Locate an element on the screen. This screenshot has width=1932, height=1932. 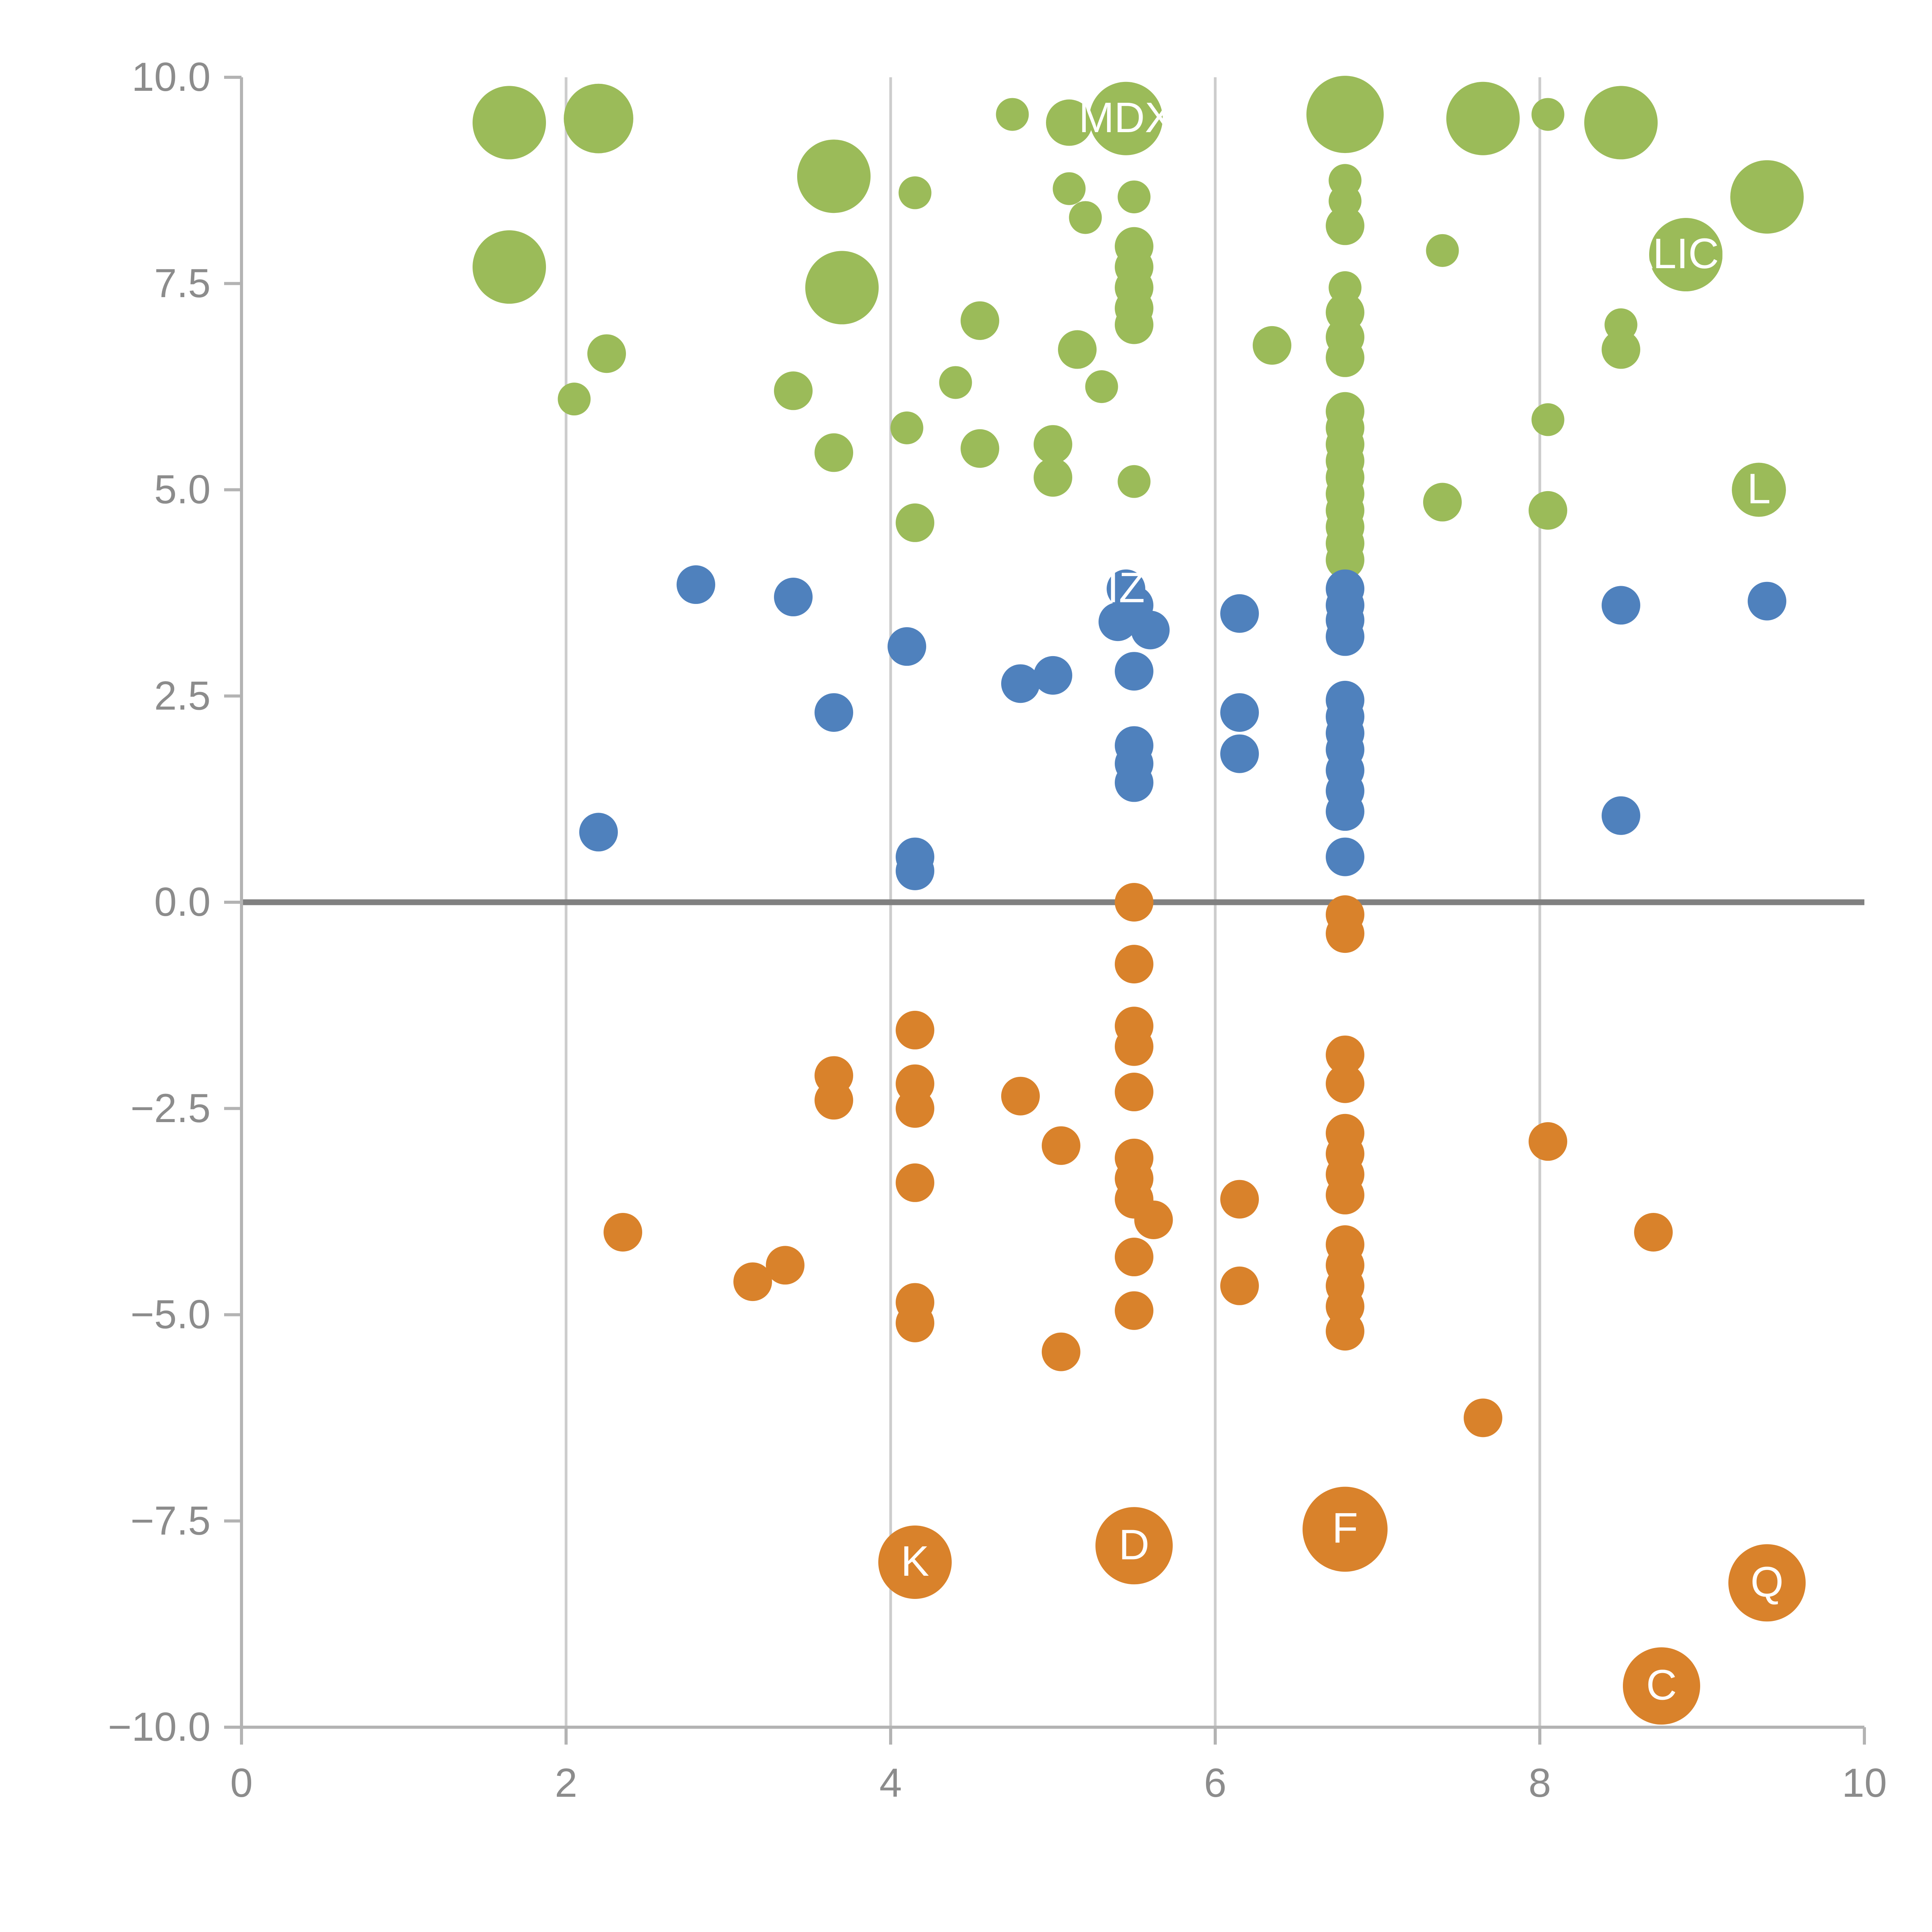
point-label: C is located at coordinates (1661, 1685).